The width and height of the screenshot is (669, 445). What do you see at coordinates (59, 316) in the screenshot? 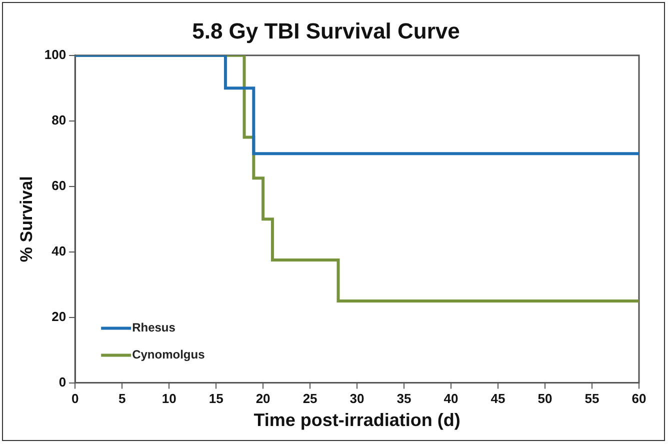
I see `y-tick-label: 20` at bounding box center [59, 316].